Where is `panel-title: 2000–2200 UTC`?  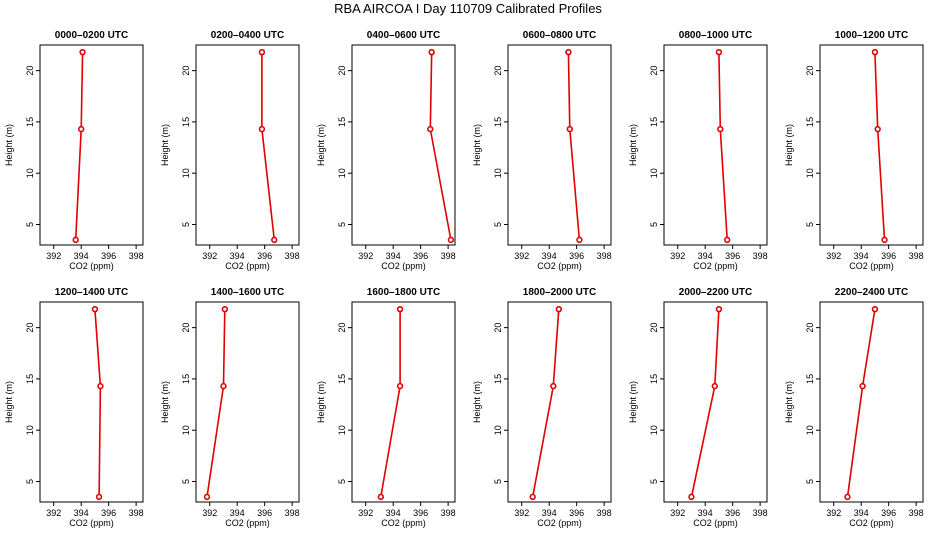 panel-title: 2000–2200 UTC is located at coordinates (715, 292).